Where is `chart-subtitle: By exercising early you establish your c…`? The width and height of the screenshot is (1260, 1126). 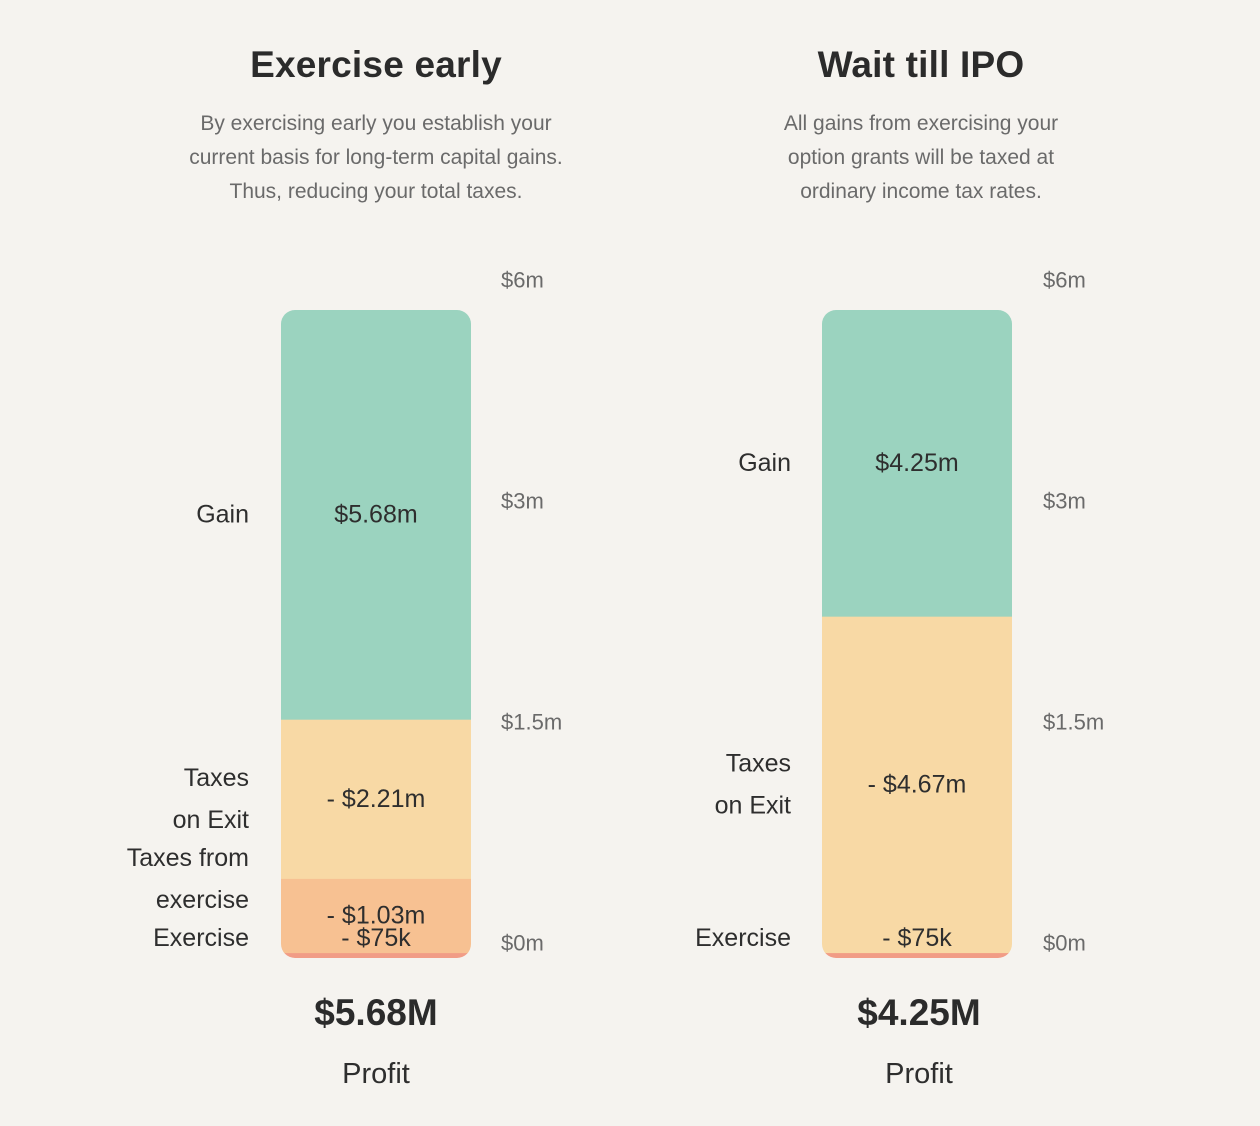 chart-subtitle: By exercising early you establish your c… is located at coordinates (376, 157).